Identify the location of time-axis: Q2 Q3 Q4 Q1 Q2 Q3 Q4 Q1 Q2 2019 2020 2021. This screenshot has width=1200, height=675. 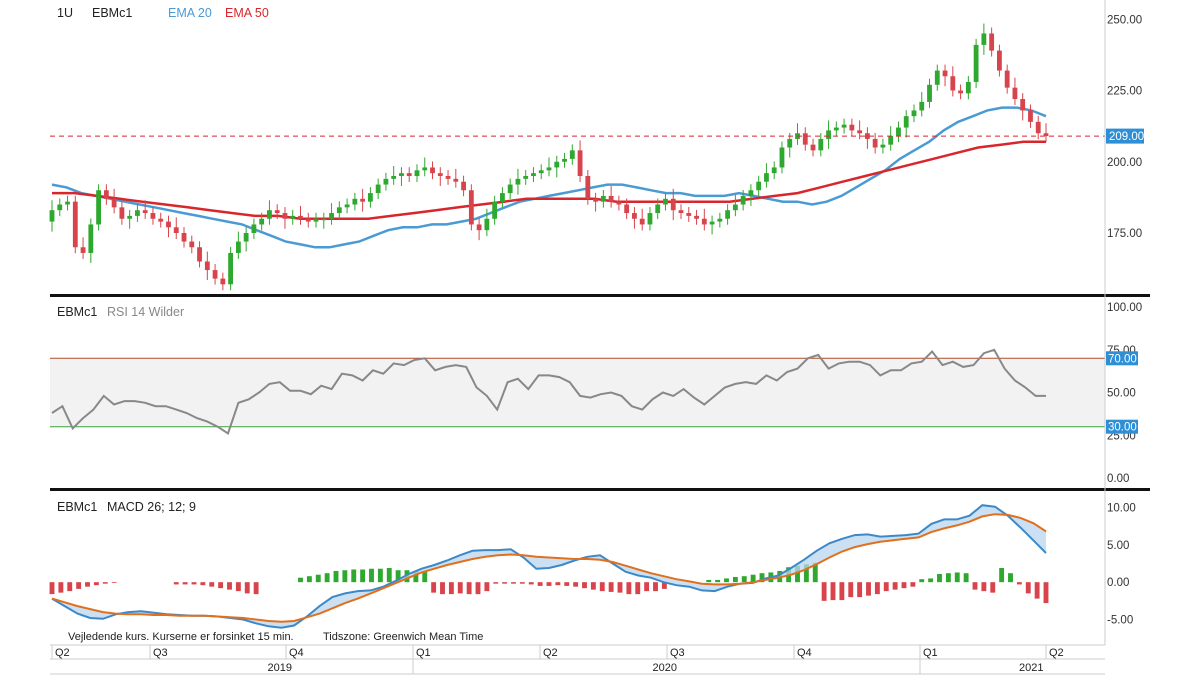
(577, 659).